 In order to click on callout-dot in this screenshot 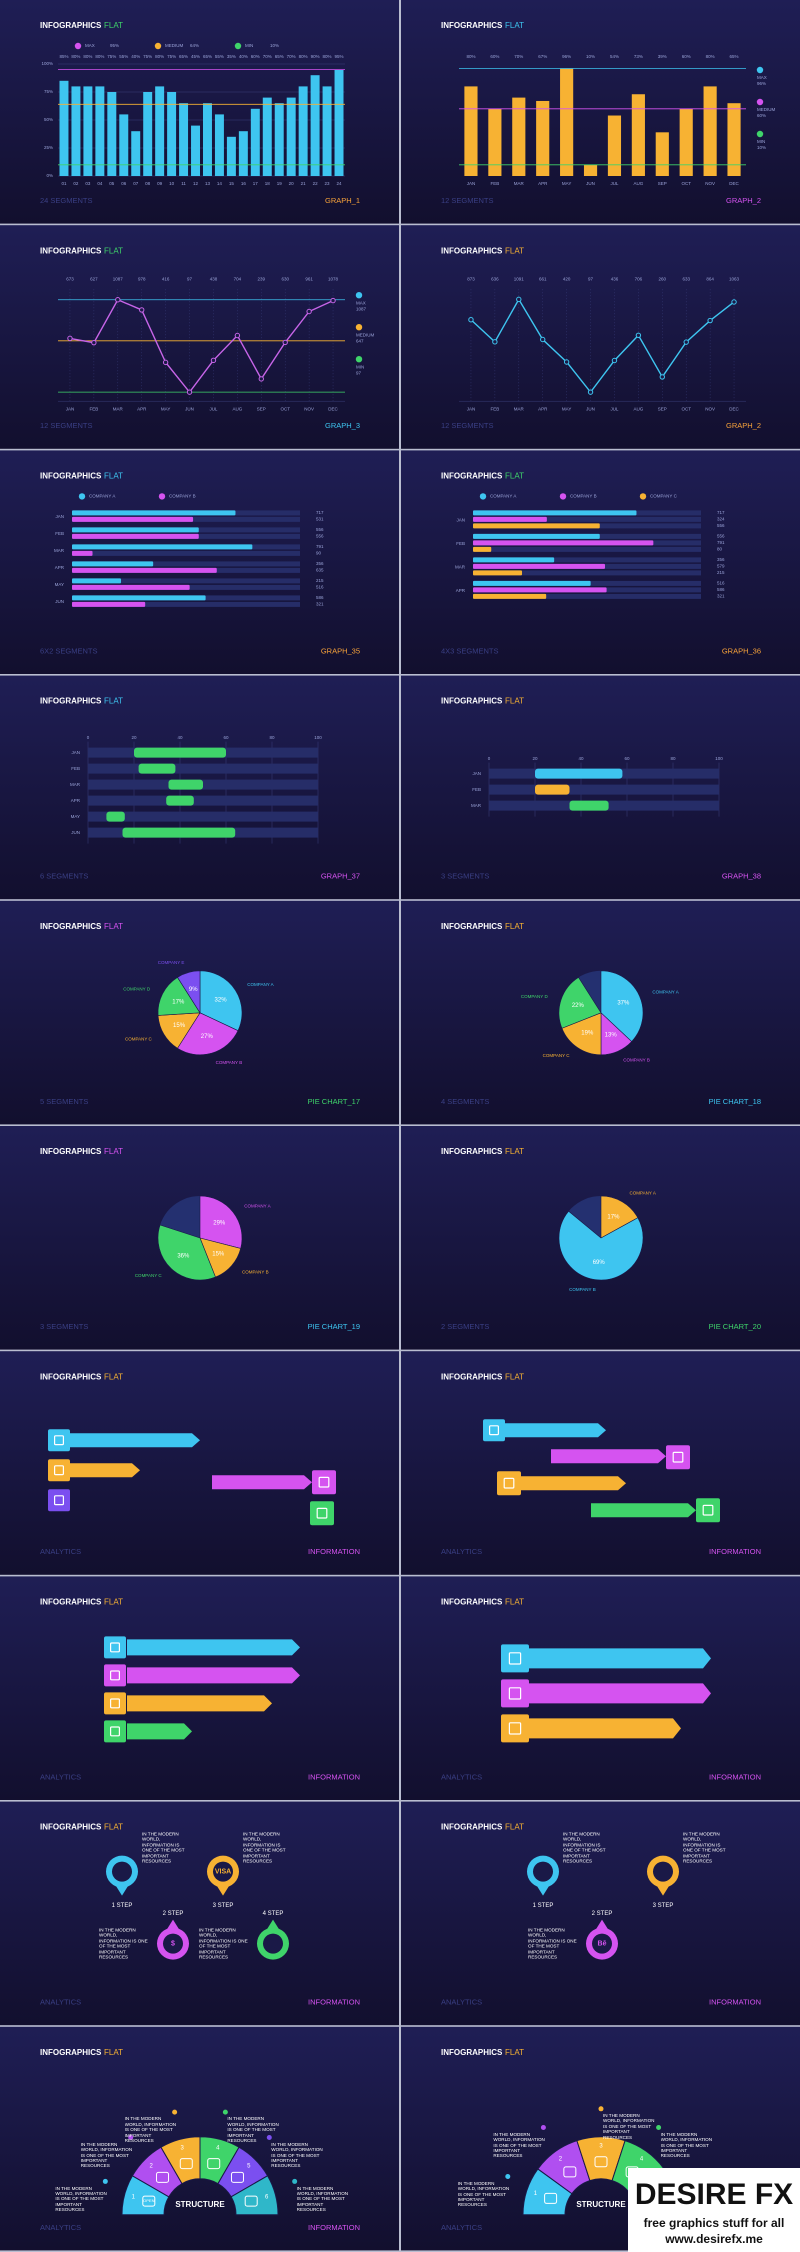, I will do `click(105, 2181)`.